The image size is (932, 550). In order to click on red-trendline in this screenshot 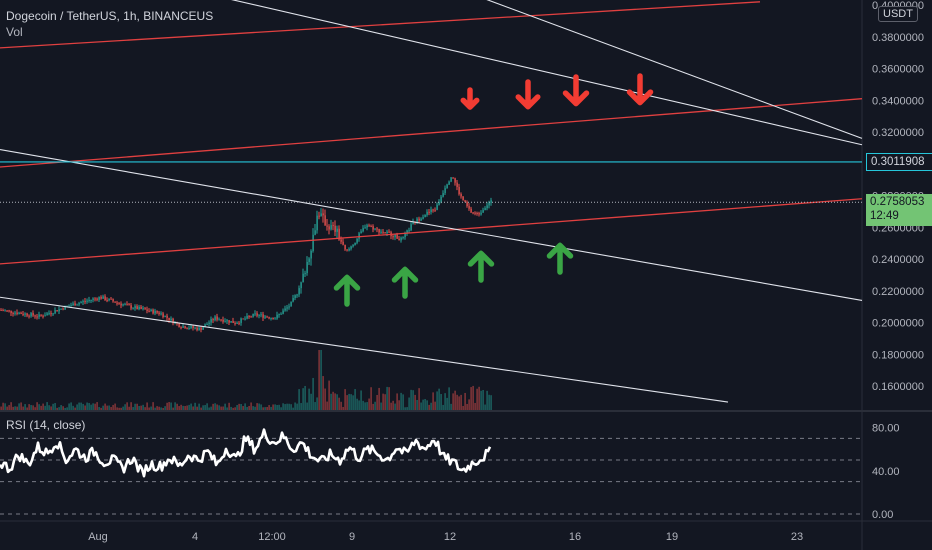, I will do `click(380, 25)`.